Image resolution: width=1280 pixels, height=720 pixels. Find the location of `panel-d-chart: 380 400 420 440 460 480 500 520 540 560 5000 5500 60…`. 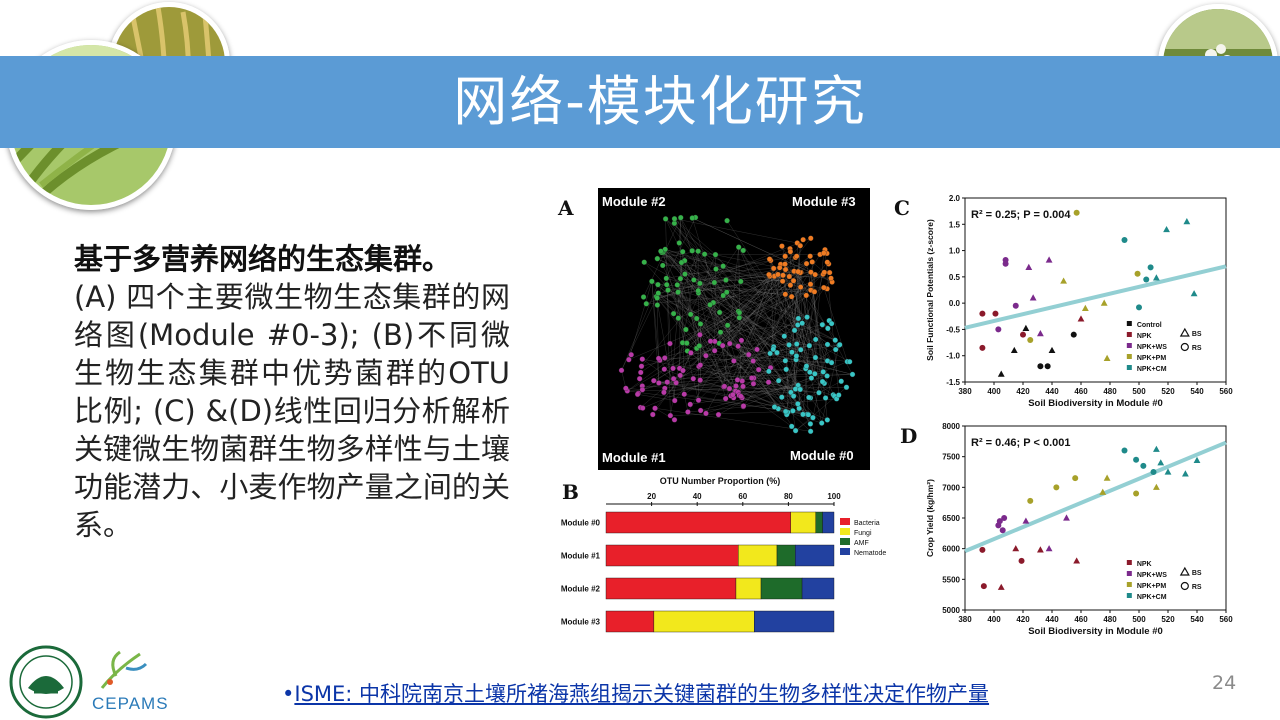

panel-d-chart: 380 400 420 440 460 480 500 520 540 560 5000 5500 60… is located at coordinates (1079, 529).